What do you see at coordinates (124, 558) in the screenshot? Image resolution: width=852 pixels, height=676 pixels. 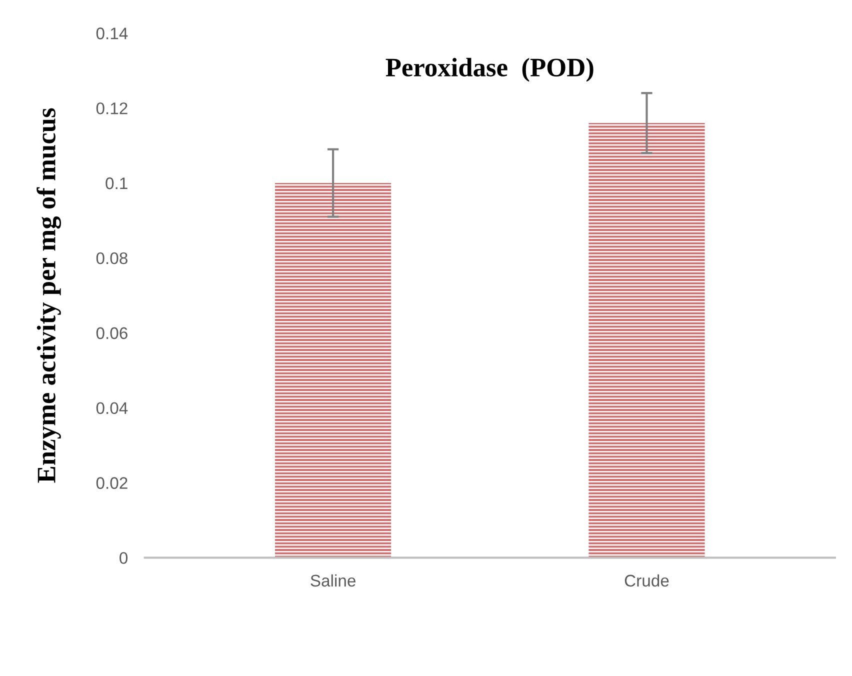 I see `y-tick-label: 0` at bounding box center [124, 558].